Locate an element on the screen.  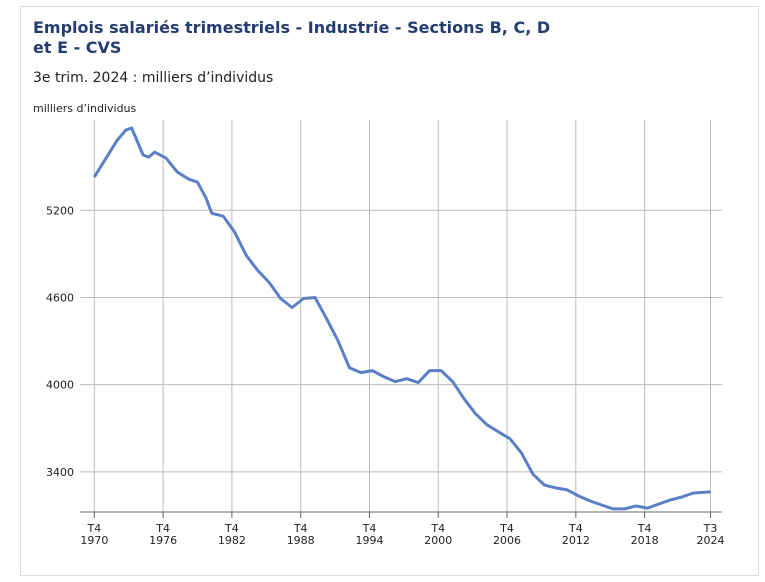
x-tick-label: T4 2000 is located at coordinates (438, 534).